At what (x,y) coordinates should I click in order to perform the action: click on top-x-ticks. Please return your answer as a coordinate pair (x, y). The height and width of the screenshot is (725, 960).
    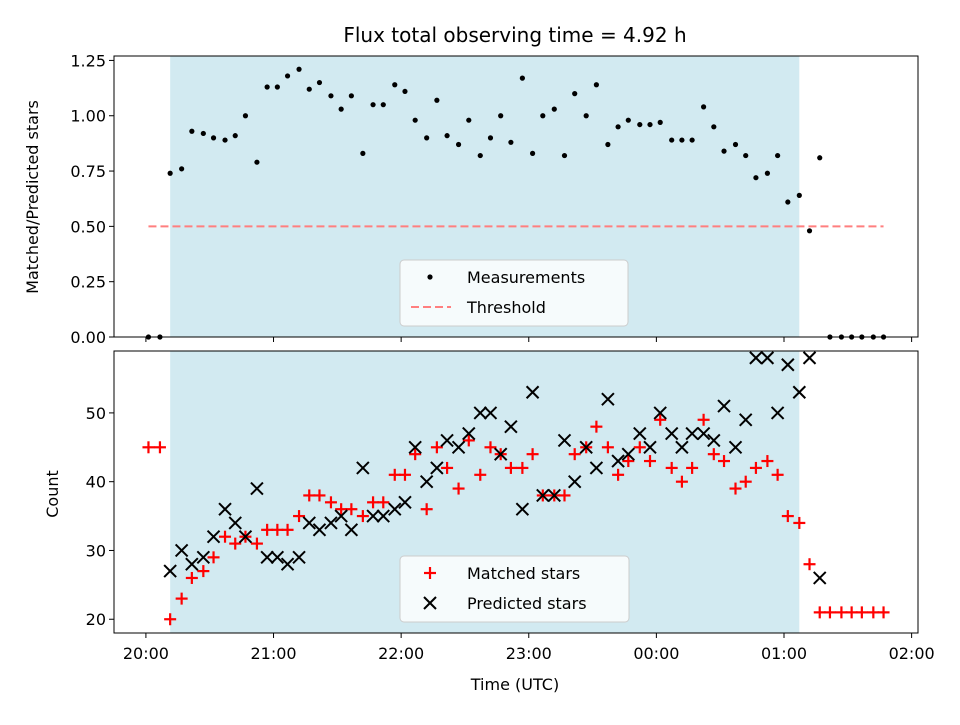
    Looking at the image, I should click on (529, 339).